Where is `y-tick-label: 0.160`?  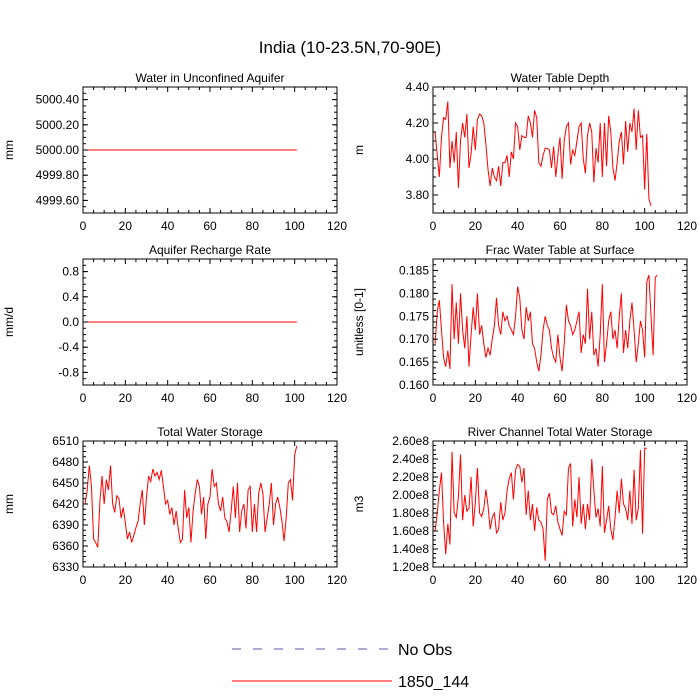 y-tick-label: 0.160 is located at coordinates (414, 385).